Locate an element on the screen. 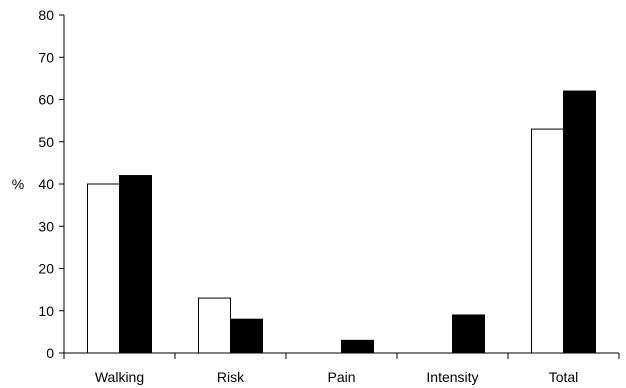 This screenshot has height=388, width=626. x-tick-label: Intensity is located at coordinates (452, 377).